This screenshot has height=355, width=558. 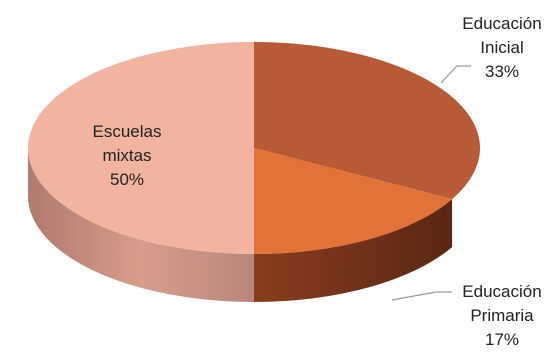 What do you see at coordinates (455, 74) in the screenshot?
I see `leader-line-educacion-inicial` at bounding box center [455, 74].